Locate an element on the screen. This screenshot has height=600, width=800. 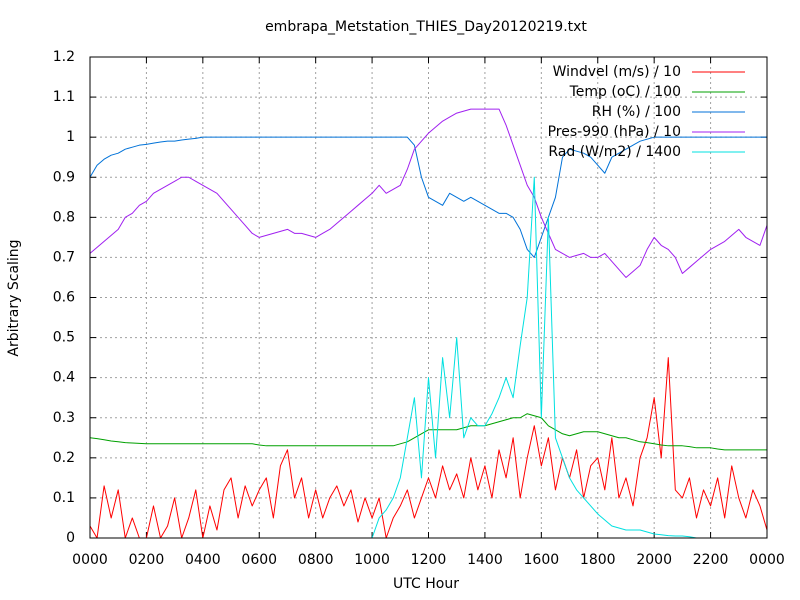
legend-label: Temp (oC) / 100 is located at coordinates (625, 92).